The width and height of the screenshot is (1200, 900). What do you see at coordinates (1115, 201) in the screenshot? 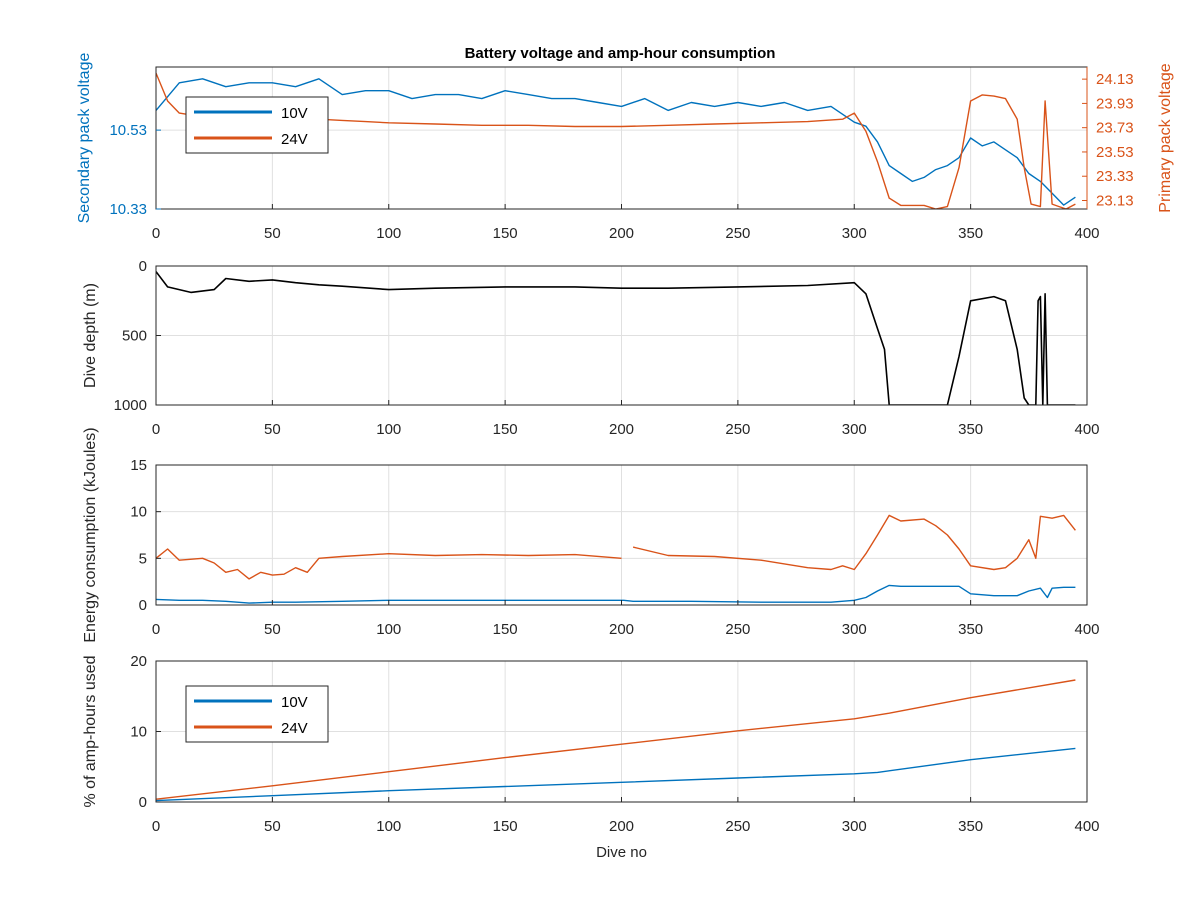
I see `y-right-tick-label: 23.13` at bounding box center [1115, 201].